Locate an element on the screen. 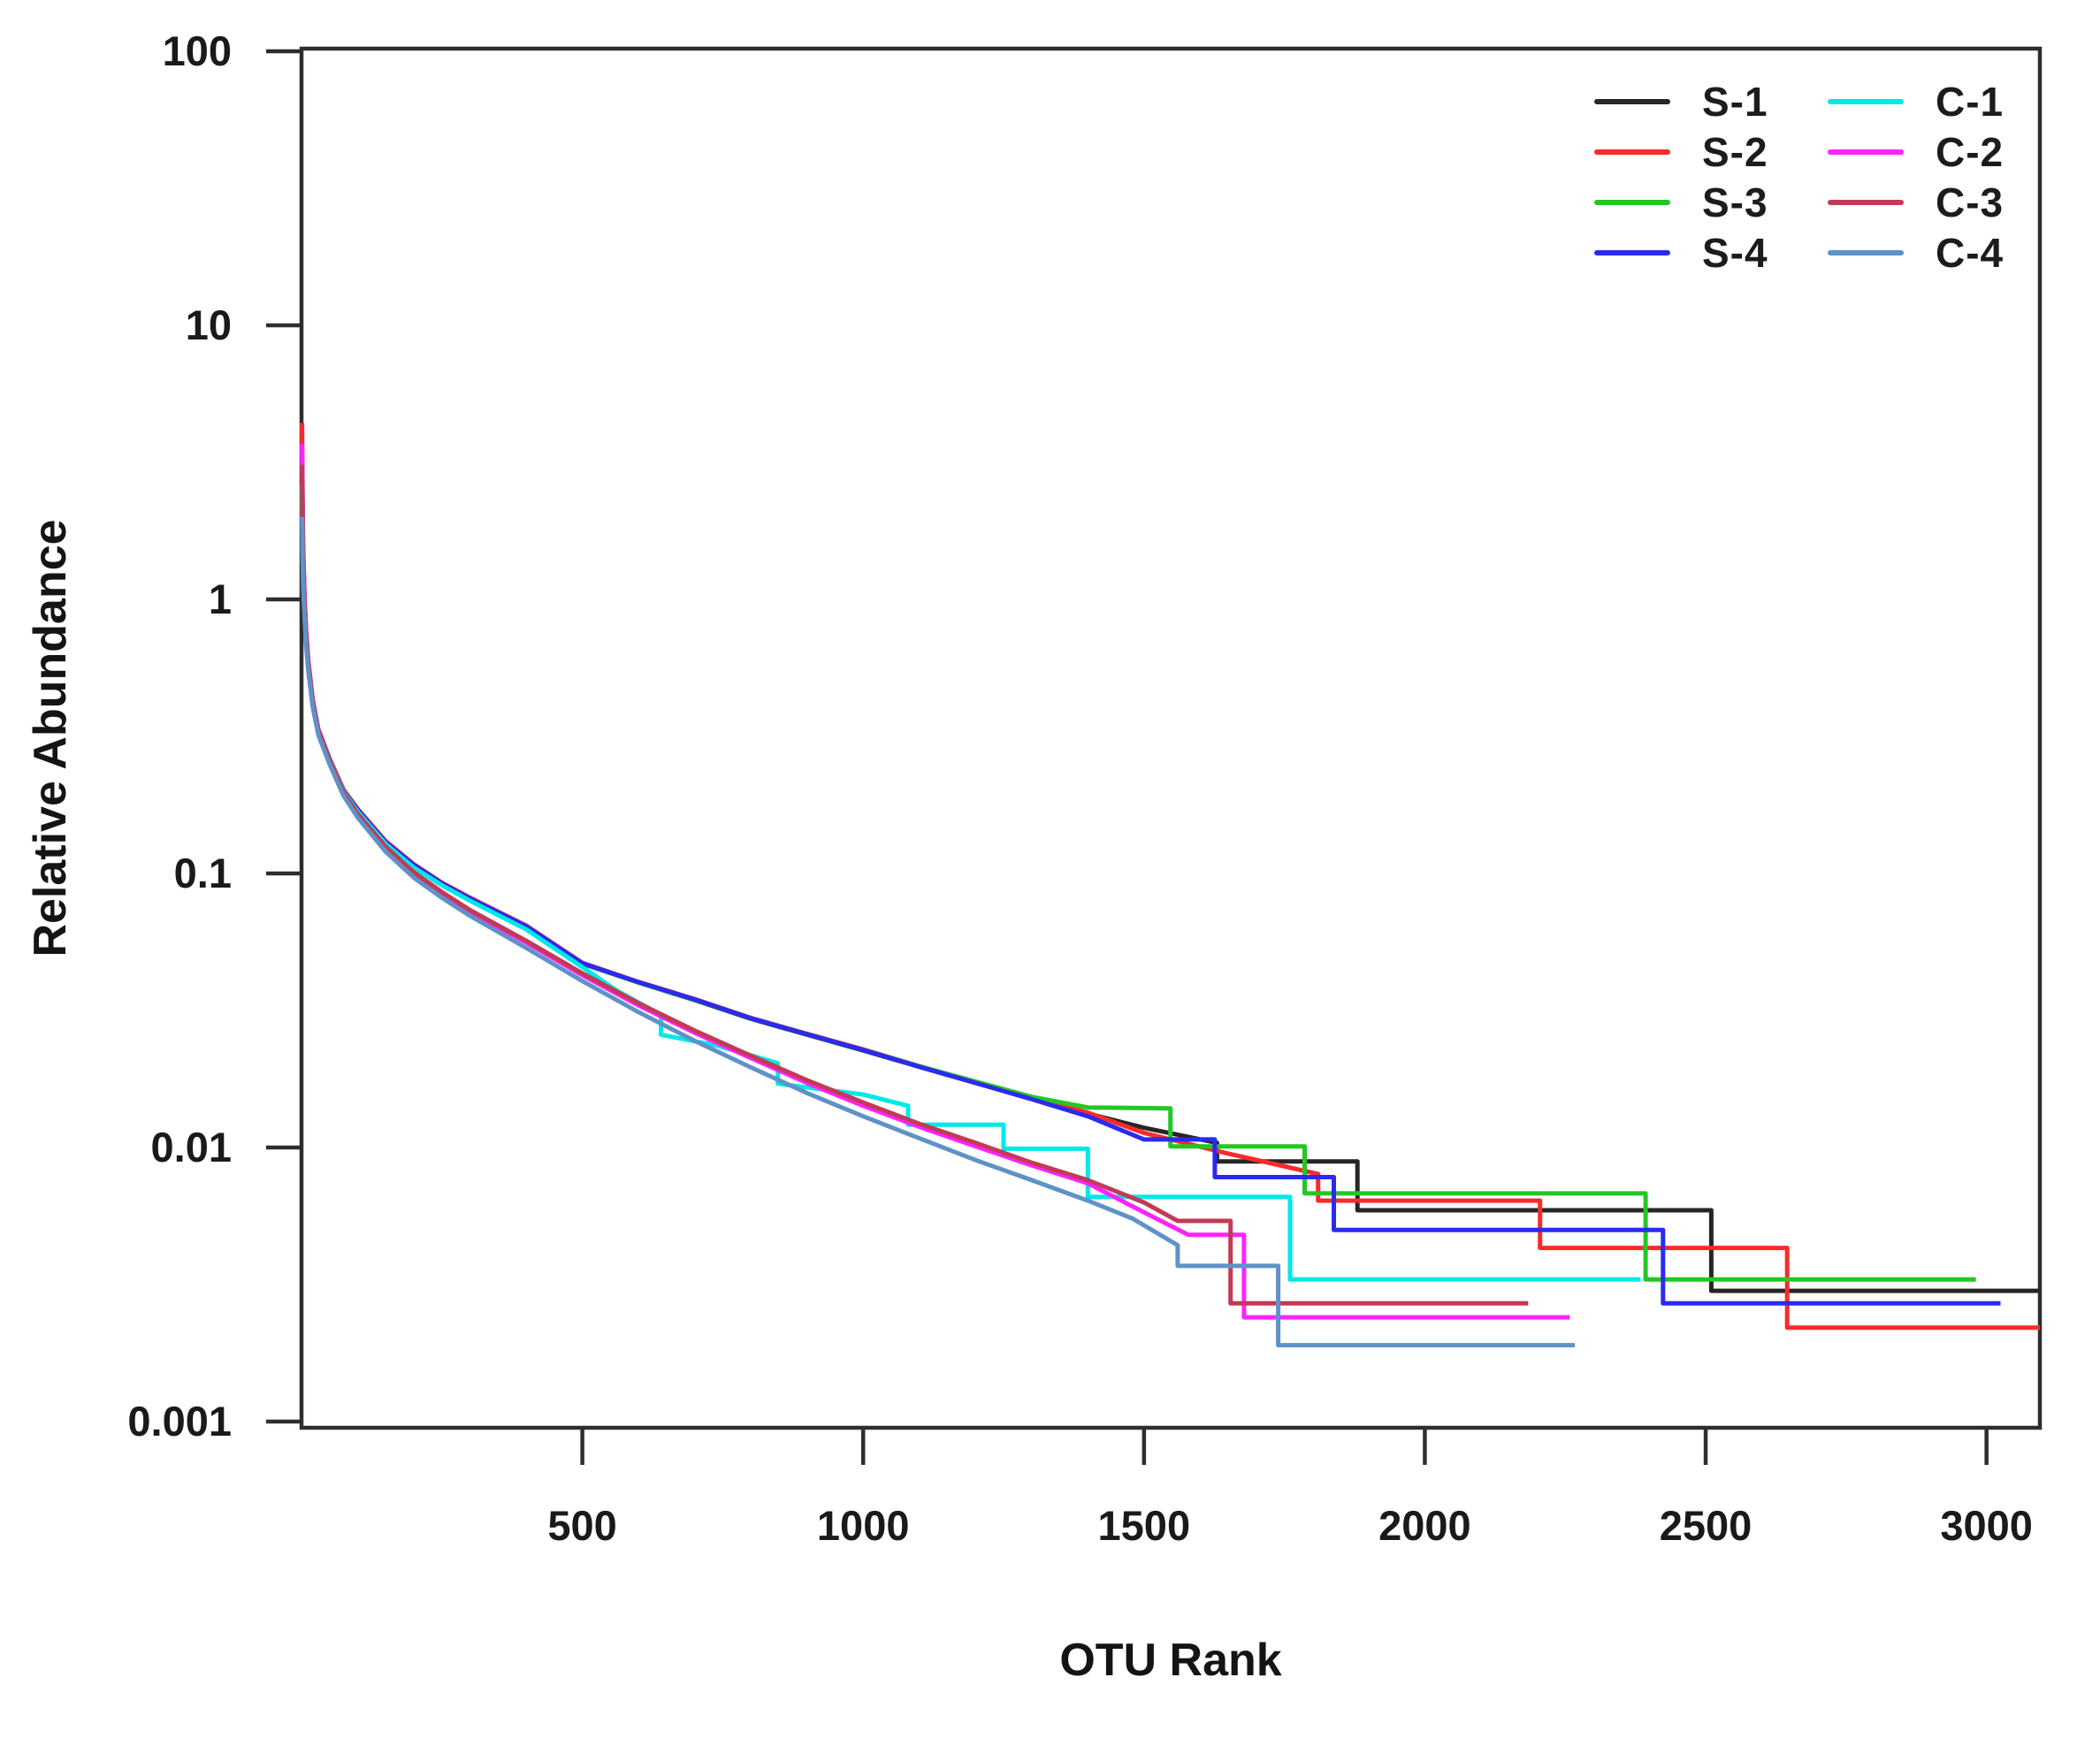 Image resolution: width=2100 pixels, height=1746 pixels. y-axis-title: Relative Abundance is located at coordinates (50, 738).